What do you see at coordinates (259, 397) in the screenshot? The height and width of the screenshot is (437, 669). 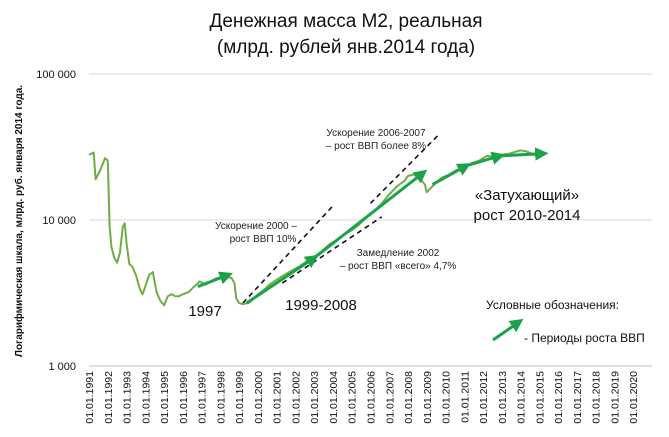 I see `x-tick-label: 01.01.2000` at bounding box center [259, 397].